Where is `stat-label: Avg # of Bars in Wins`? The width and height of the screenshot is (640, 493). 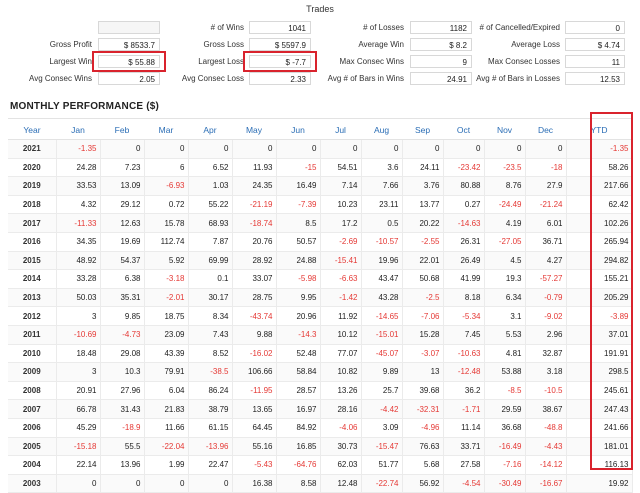
stat-label: Avg # of Bars in Wins is located at coordinates (365, 78).